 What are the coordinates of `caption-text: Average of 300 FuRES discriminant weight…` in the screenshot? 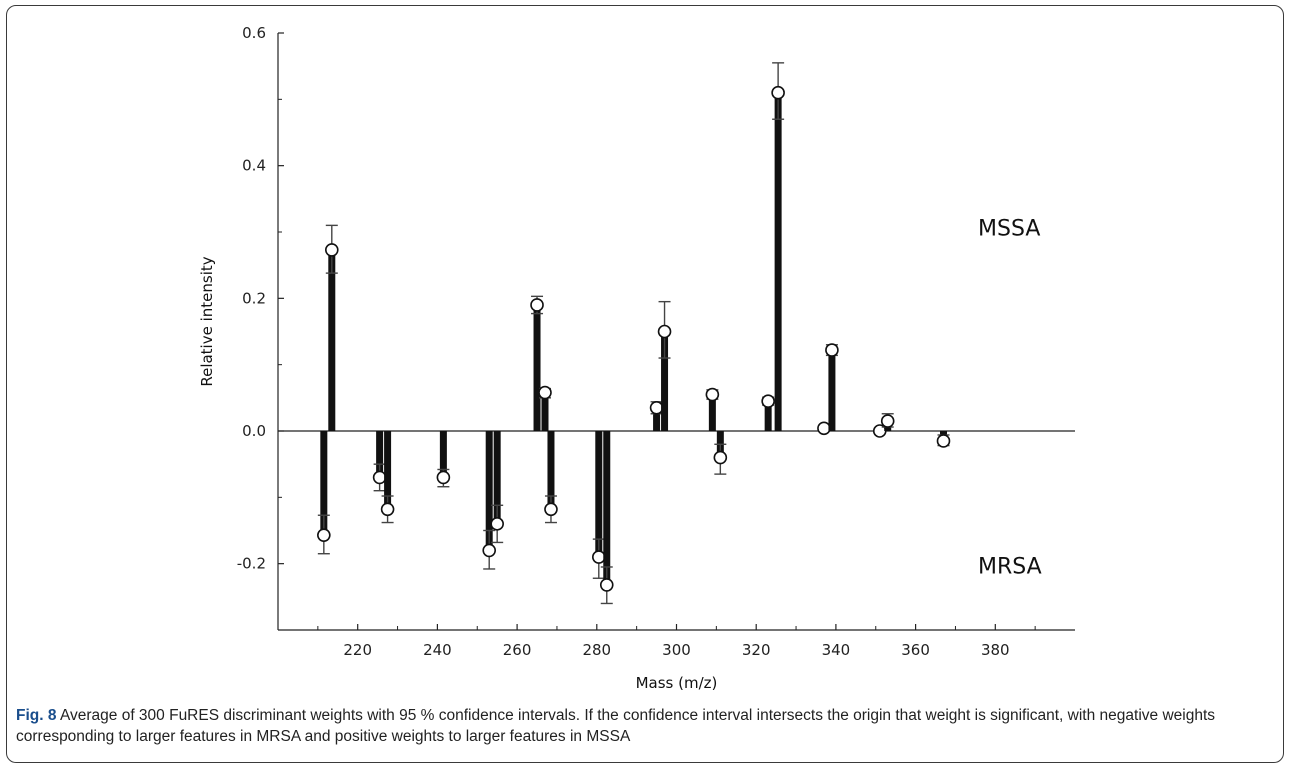 It's located at (616, 726).